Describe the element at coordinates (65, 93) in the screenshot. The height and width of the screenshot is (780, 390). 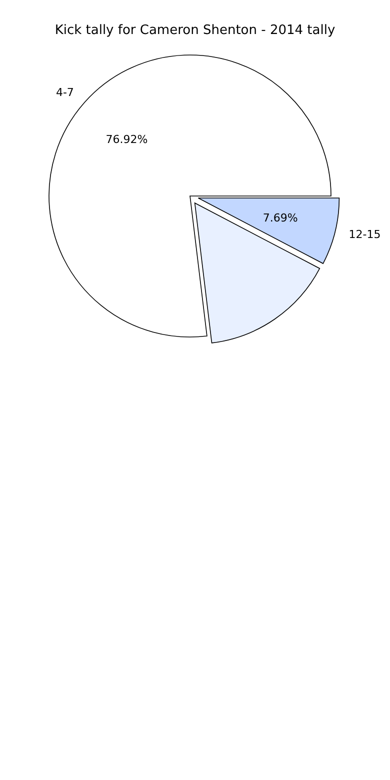
I see `slice-label: 4-7` at that location.